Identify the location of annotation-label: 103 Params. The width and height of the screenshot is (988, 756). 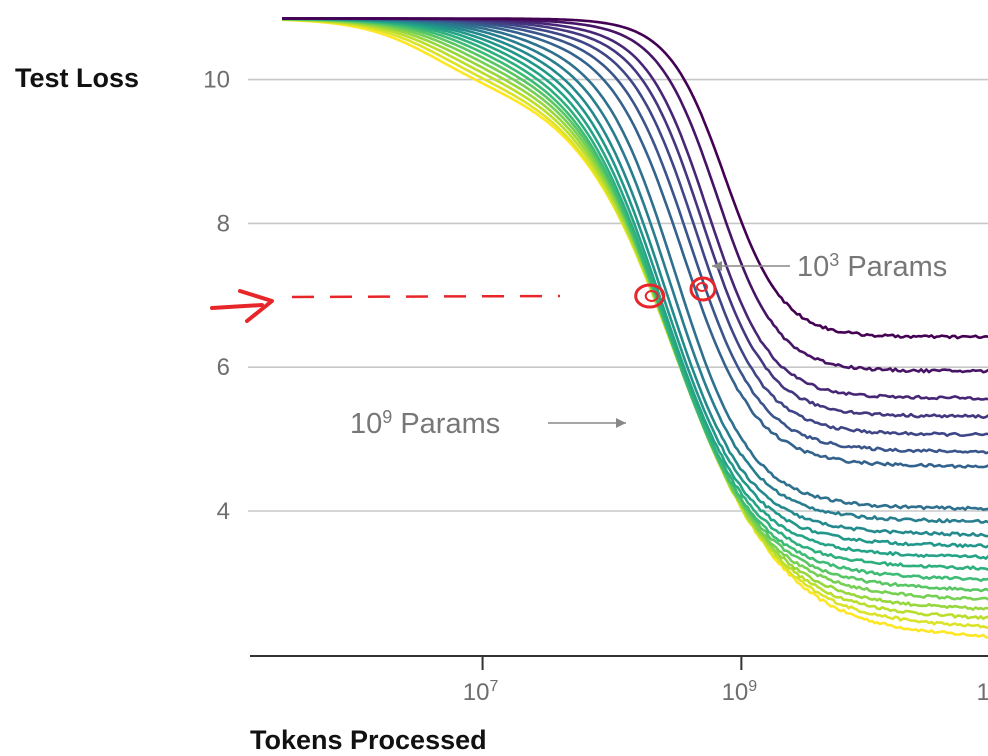
(872, 266).